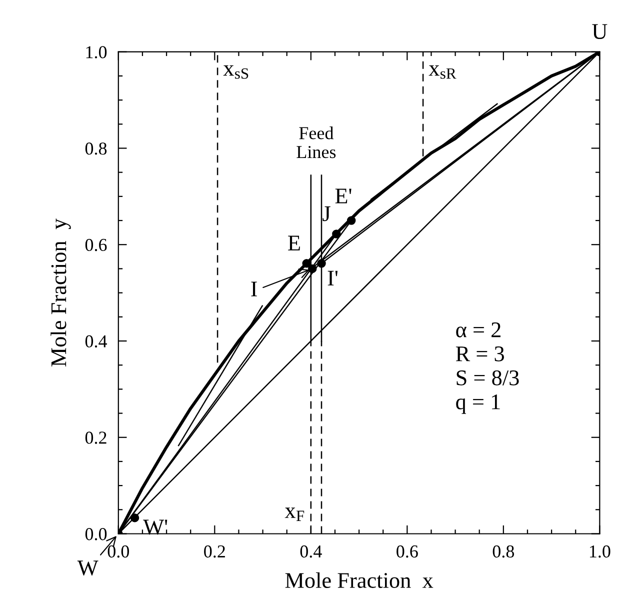  I want to click on y-tick-label: 1.0, so click(96, 52).